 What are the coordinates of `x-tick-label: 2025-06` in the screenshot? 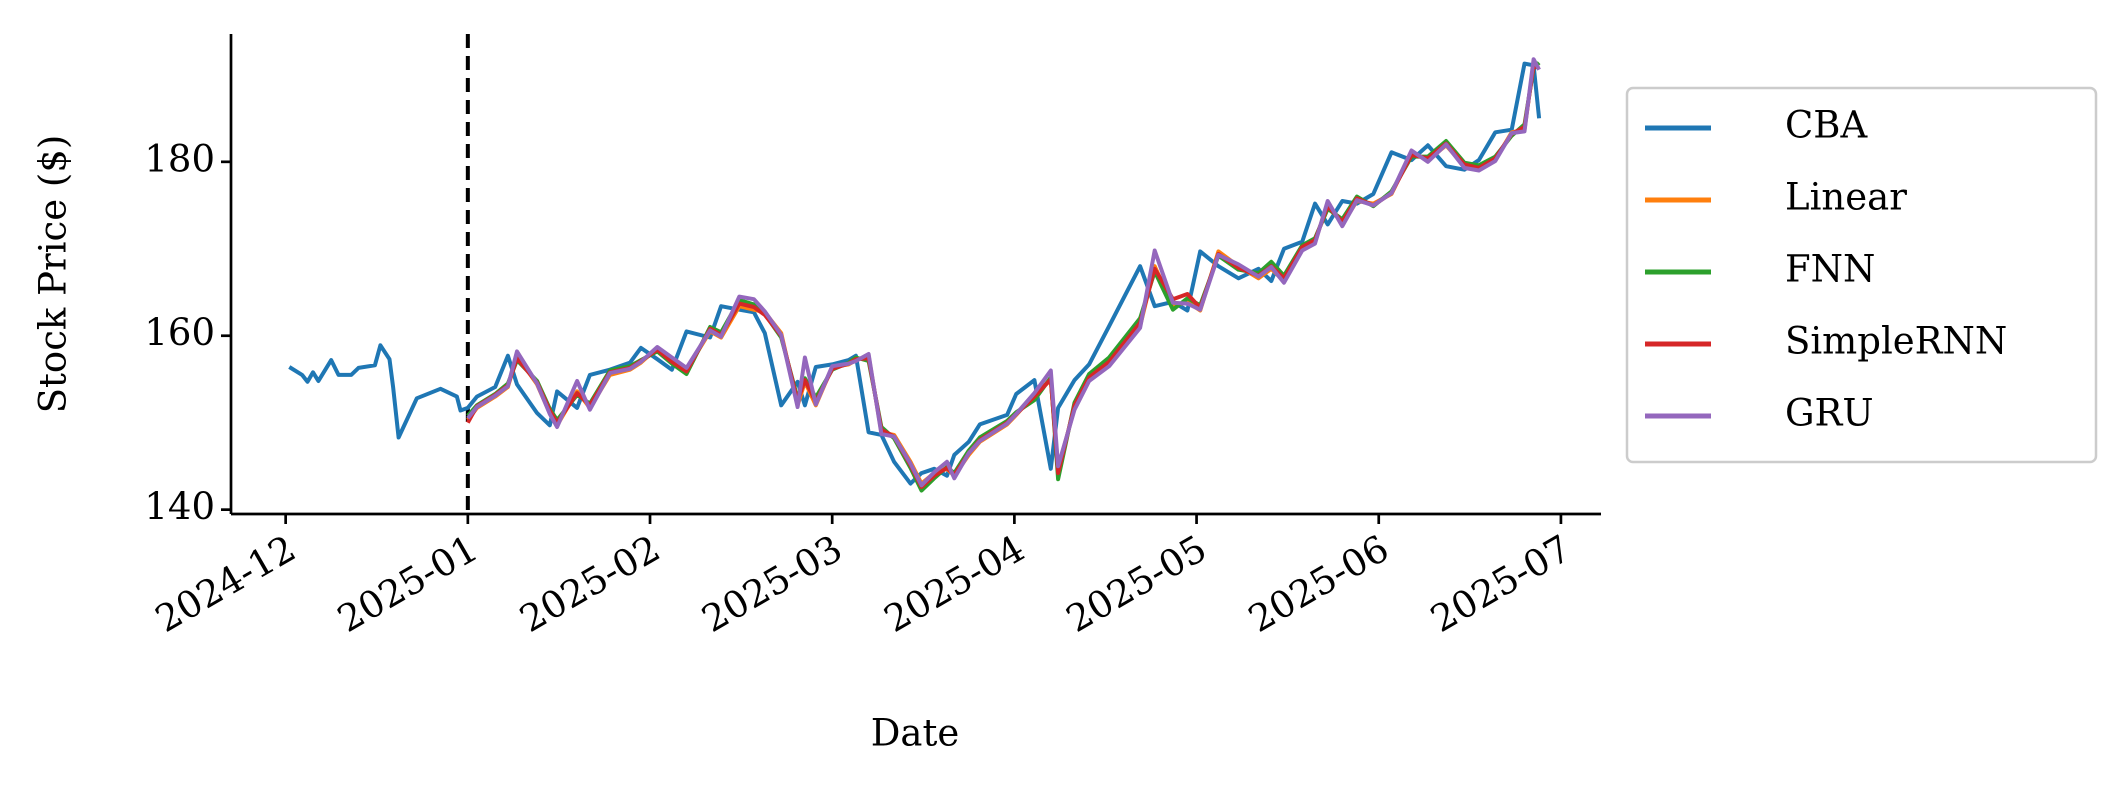 It's located at (1318, 584).